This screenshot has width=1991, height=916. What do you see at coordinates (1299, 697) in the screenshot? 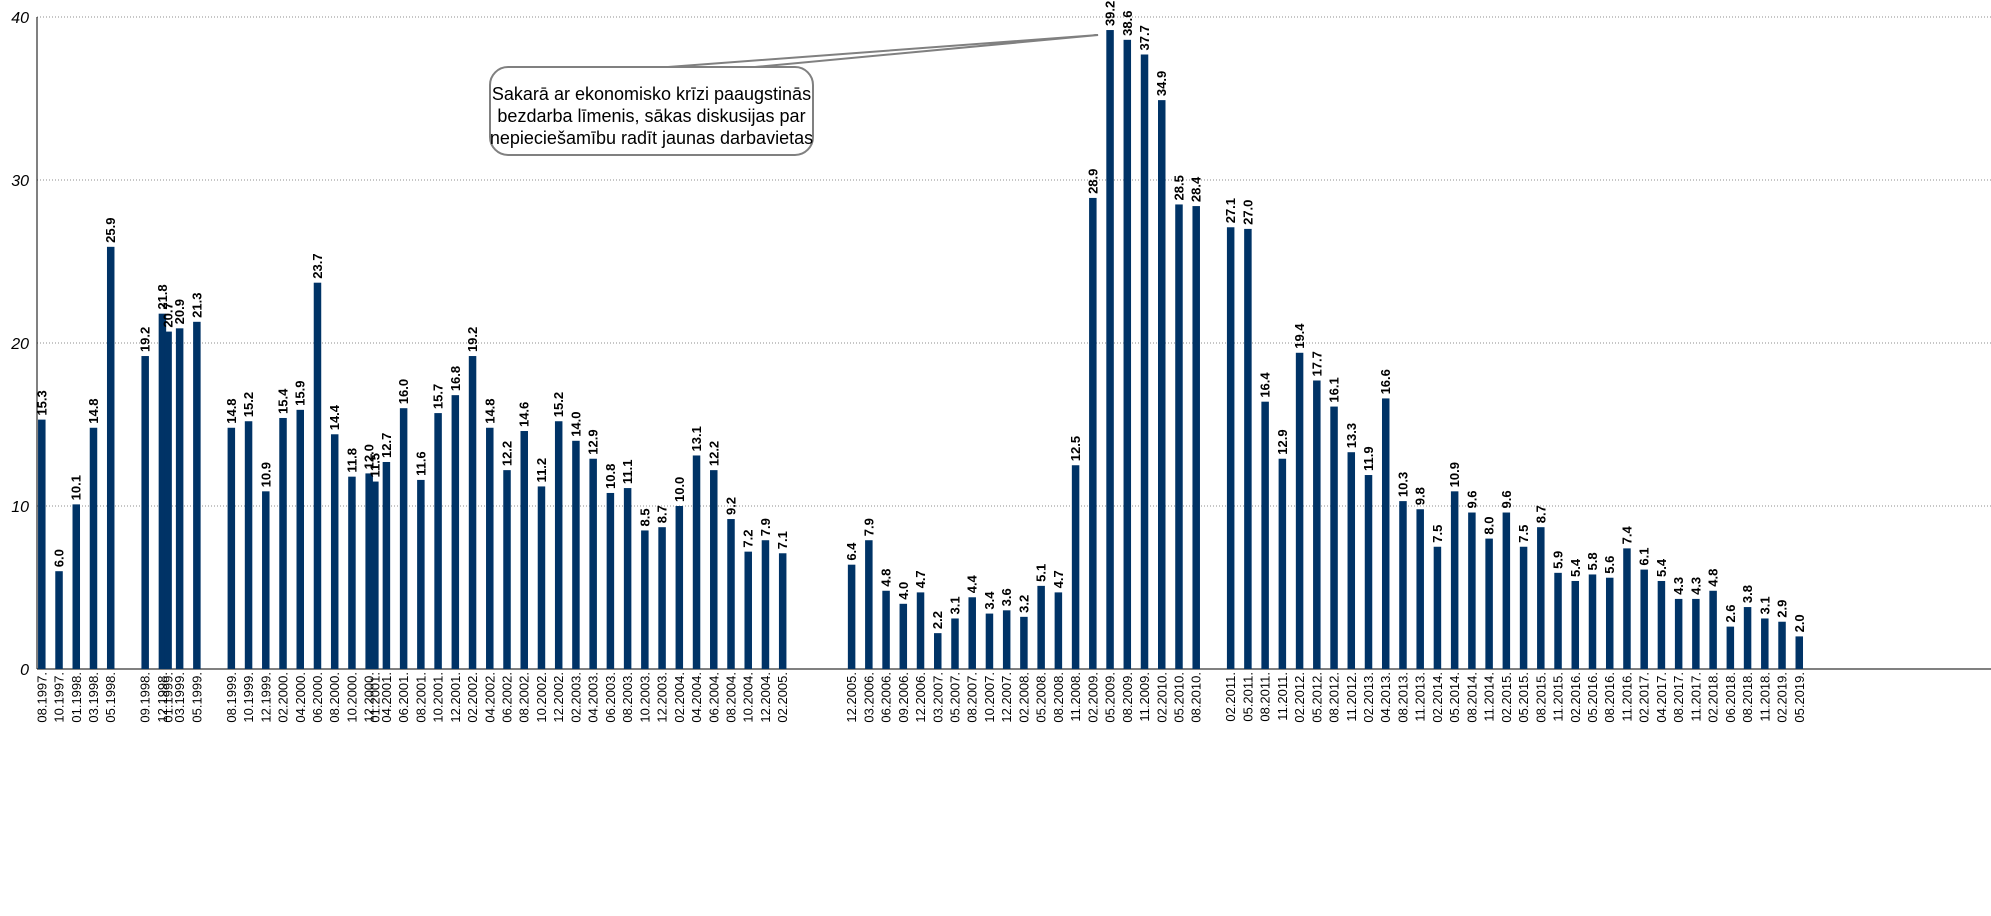
I see `x-tick-label: 02.2012.` at bounding box center [1299, 697].